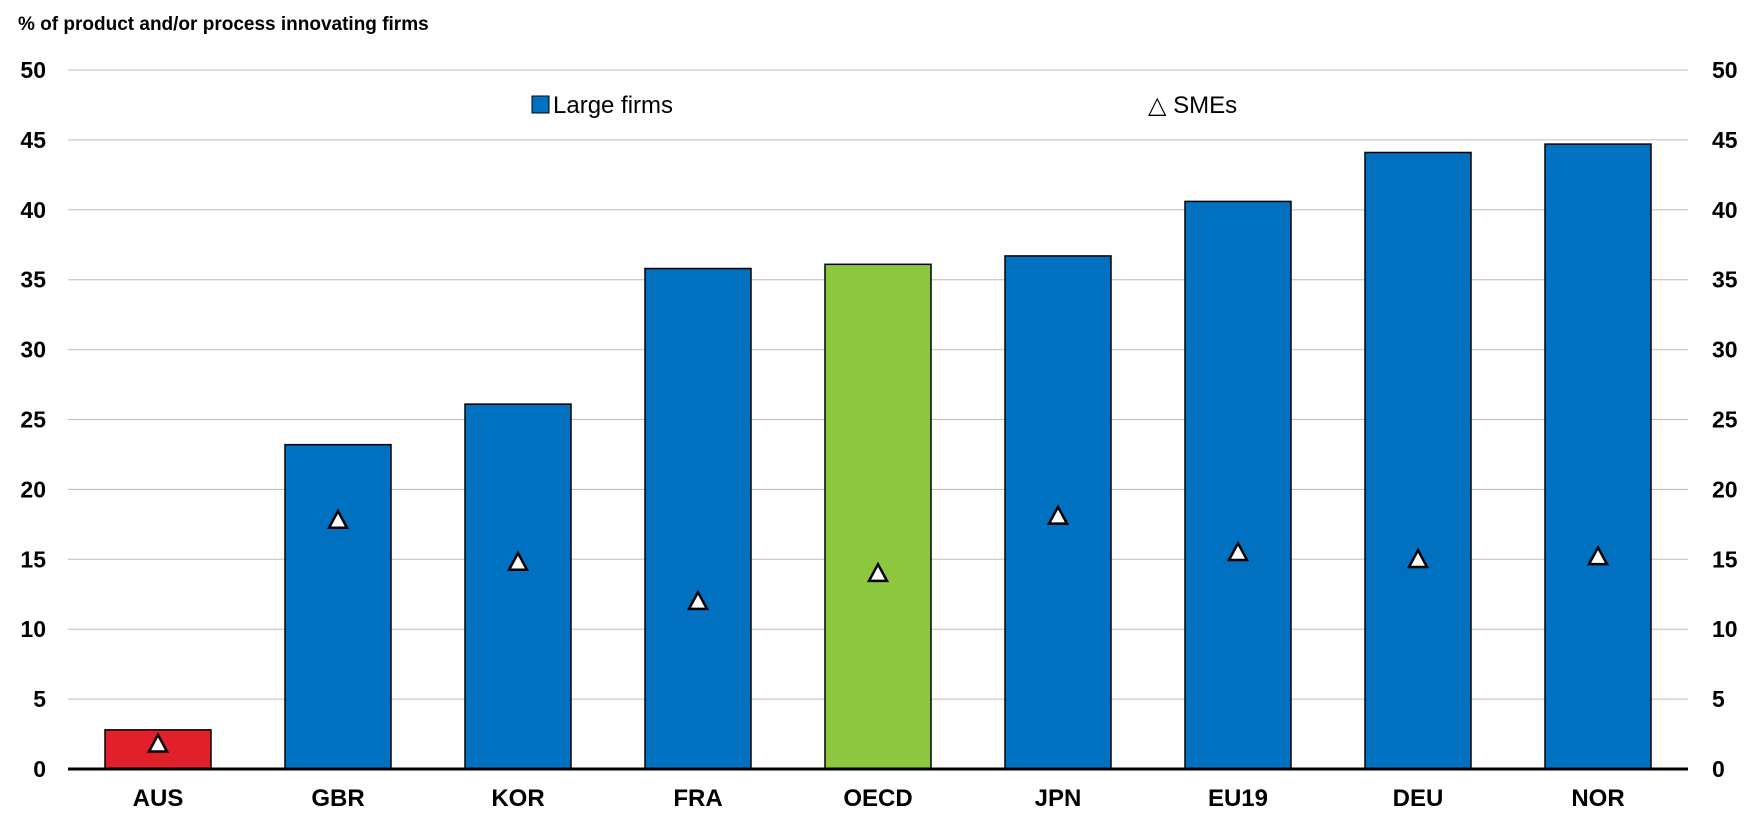  I want to click on legend-label-large-firms: Large firms, so click(613, 105).